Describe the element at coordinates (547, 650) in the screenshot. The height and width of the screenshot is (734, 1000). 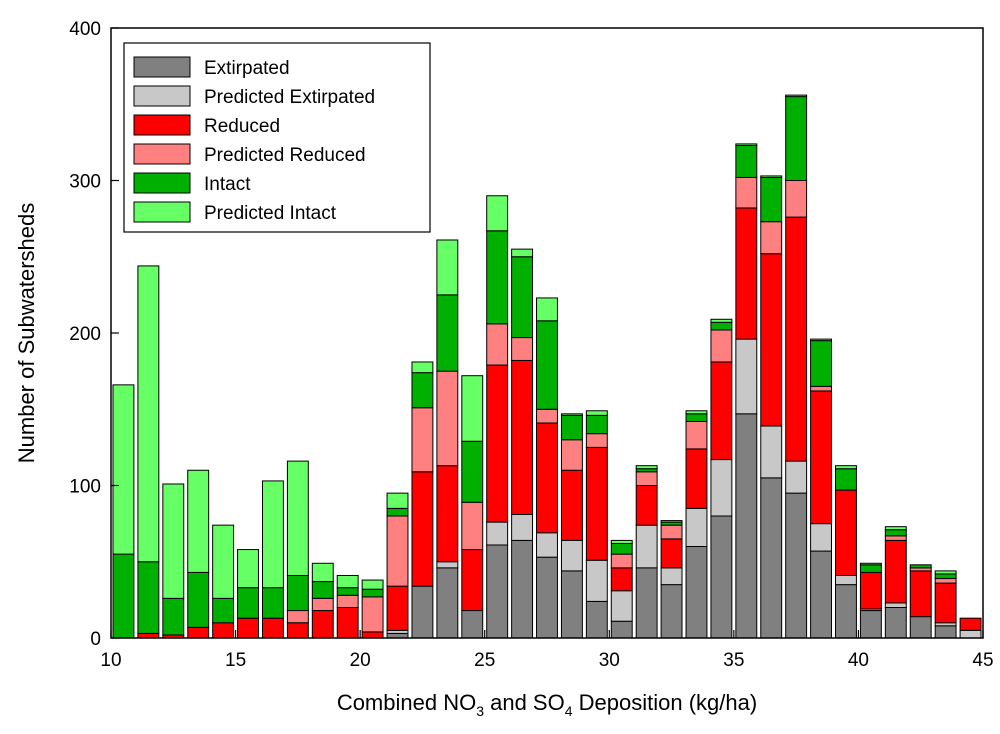
I see `x-axis: 10 15 20 25 30 35 40 45` at that location.